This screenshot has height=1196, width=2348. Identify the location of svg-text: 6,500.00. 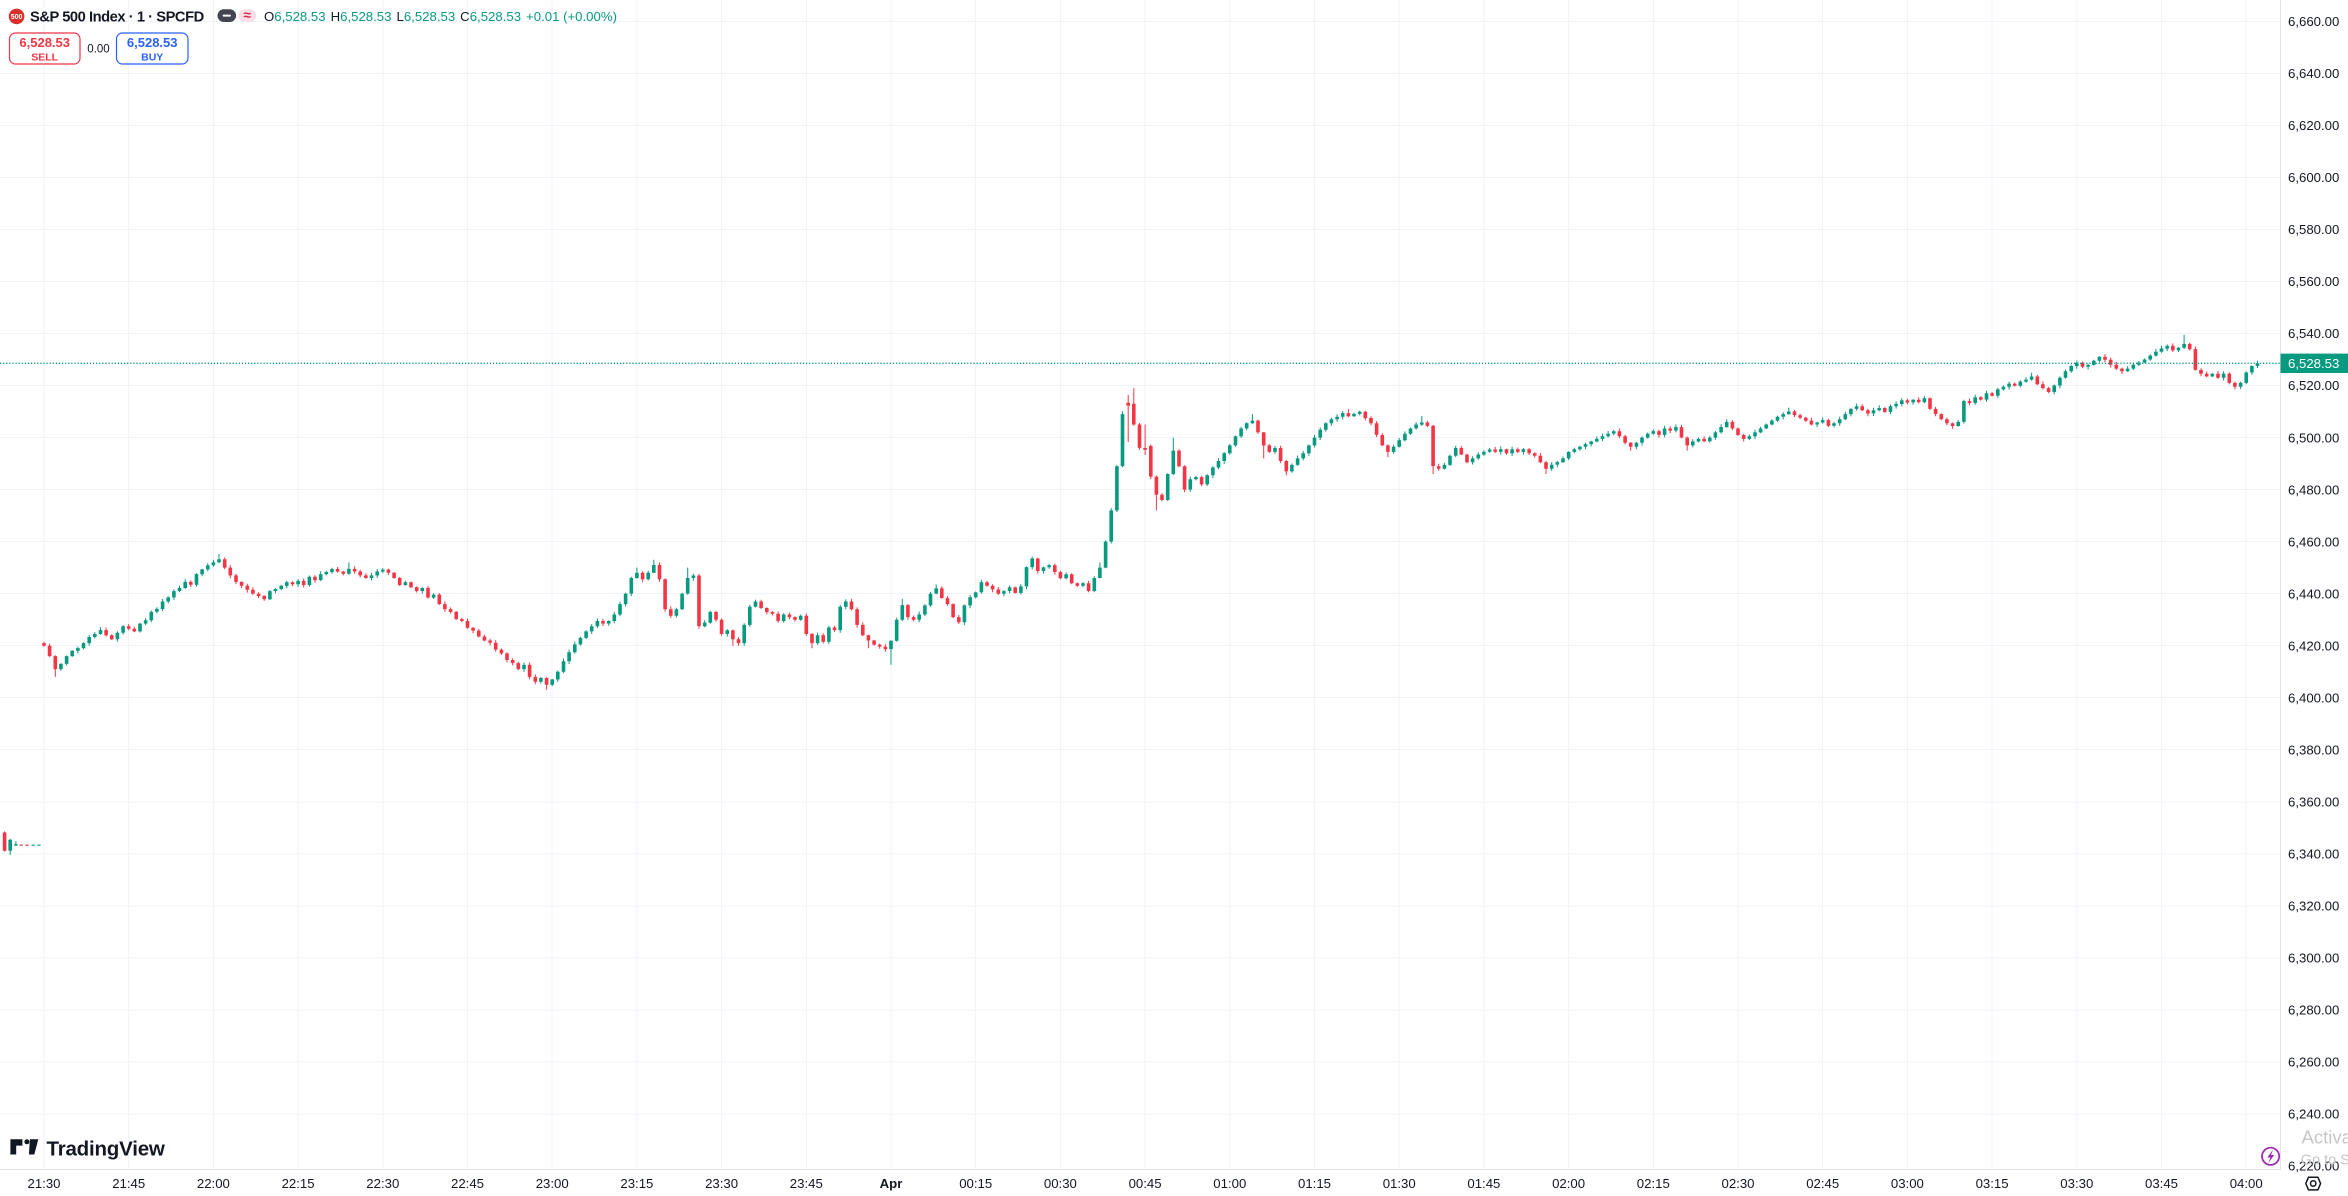
(2313, 437).